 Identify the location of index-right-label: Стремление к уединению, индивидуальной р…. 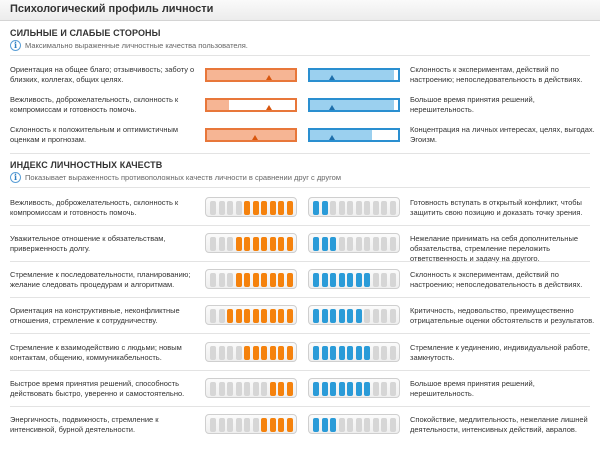
(500, 352).